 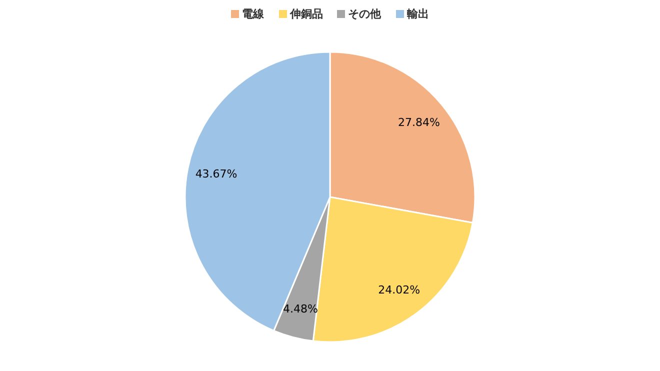 I want to click on legend-label: その他, so click(x=365, y=14).